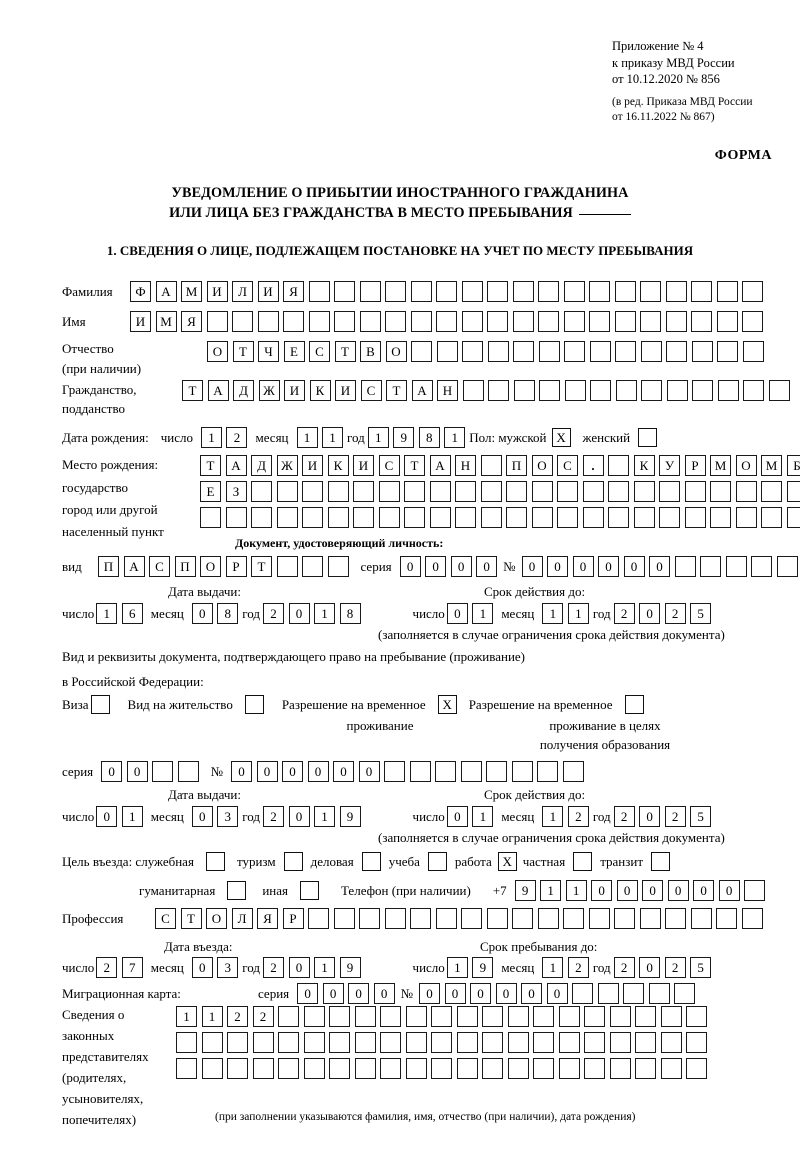  I want to click on form-cell: С, so click(319, 351).